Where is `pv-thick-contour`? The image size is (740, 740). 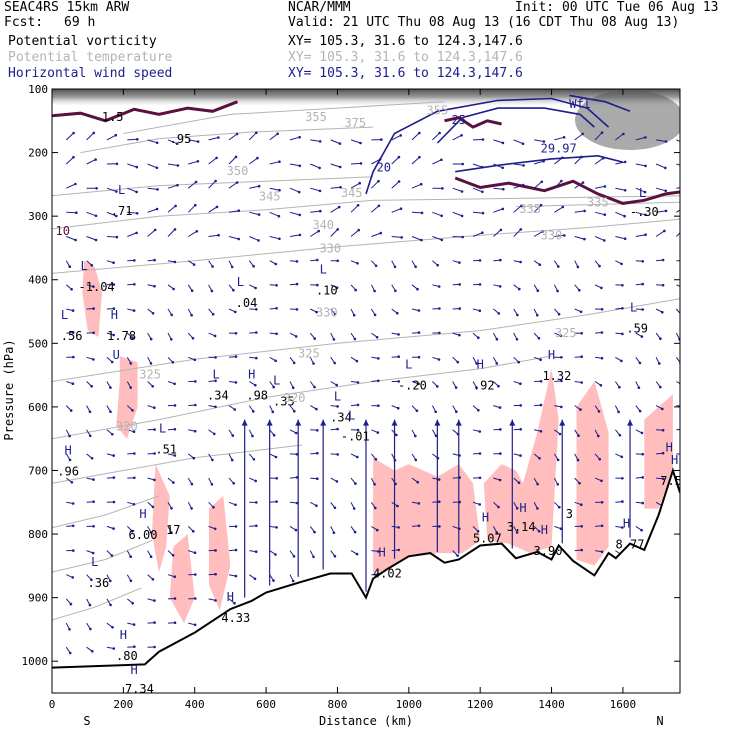
pv-thick-contour is located at coordinates (473, 122).